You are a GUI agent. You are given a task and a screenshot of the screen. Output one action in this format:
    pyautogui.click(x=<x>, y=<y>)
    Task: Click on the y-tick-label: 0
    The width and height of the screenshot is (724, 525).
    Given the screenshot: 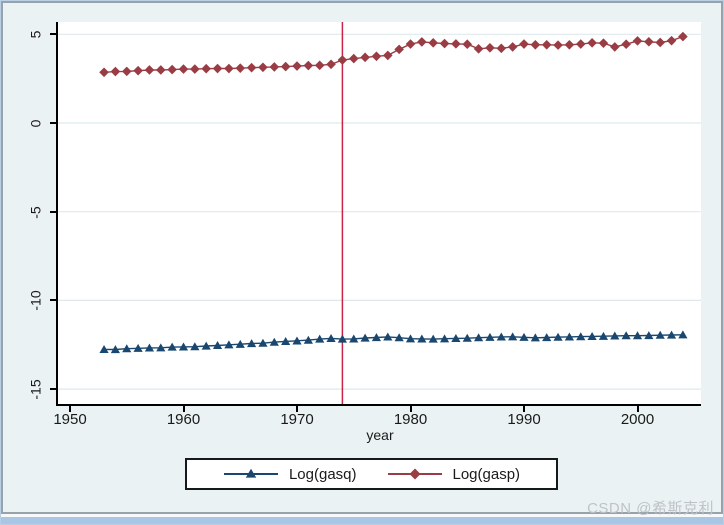 What is the action you would take?
    pyautogui.click(x=35, y=123)
    